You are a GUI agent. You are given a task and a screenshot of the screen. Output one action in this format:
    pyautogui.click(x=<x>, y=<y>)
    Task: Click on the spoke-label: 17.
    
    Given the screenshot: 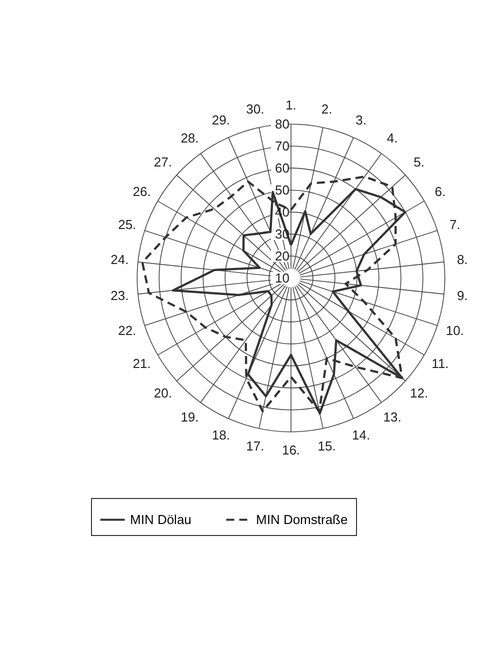 What is the action you would take?
    pyautogui.click(x=255, y=446)
    